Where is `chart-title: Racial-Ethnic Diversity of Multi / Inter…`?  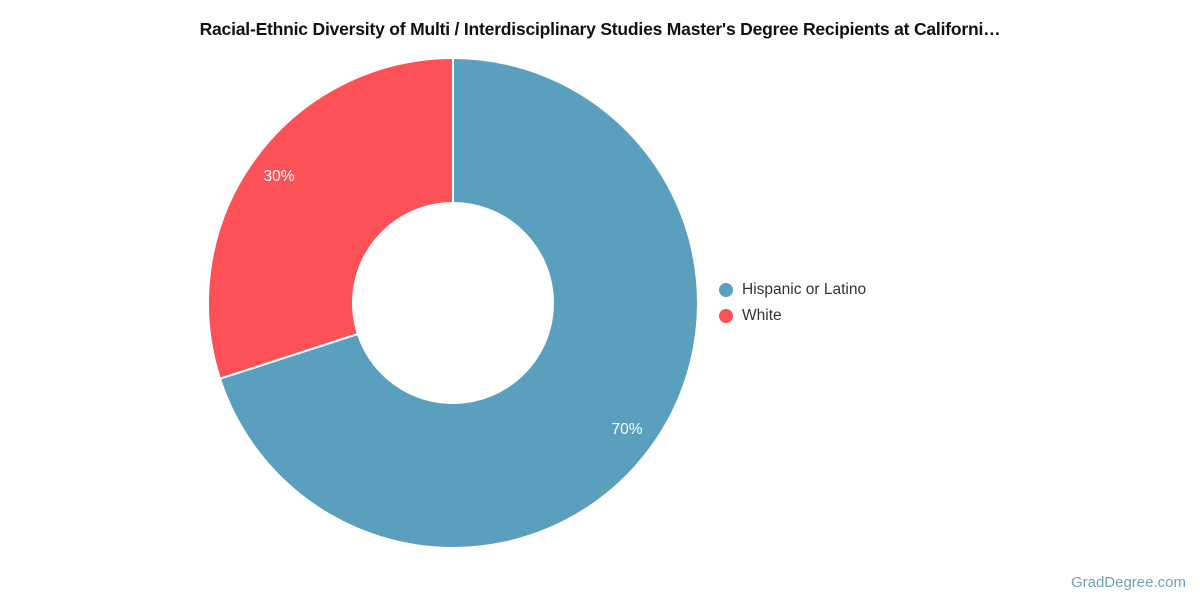 chart-title: Racial-Ethnic Diversity of Multi / Inter… is located at coordinates (600, 29).